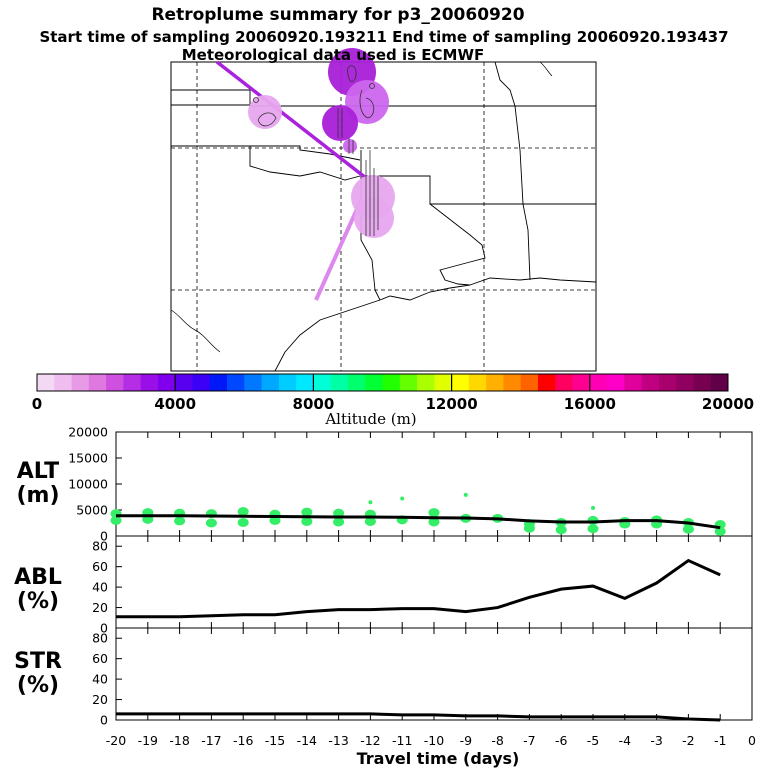  I want to click on x-tick-label: -7, so click(529, 740).